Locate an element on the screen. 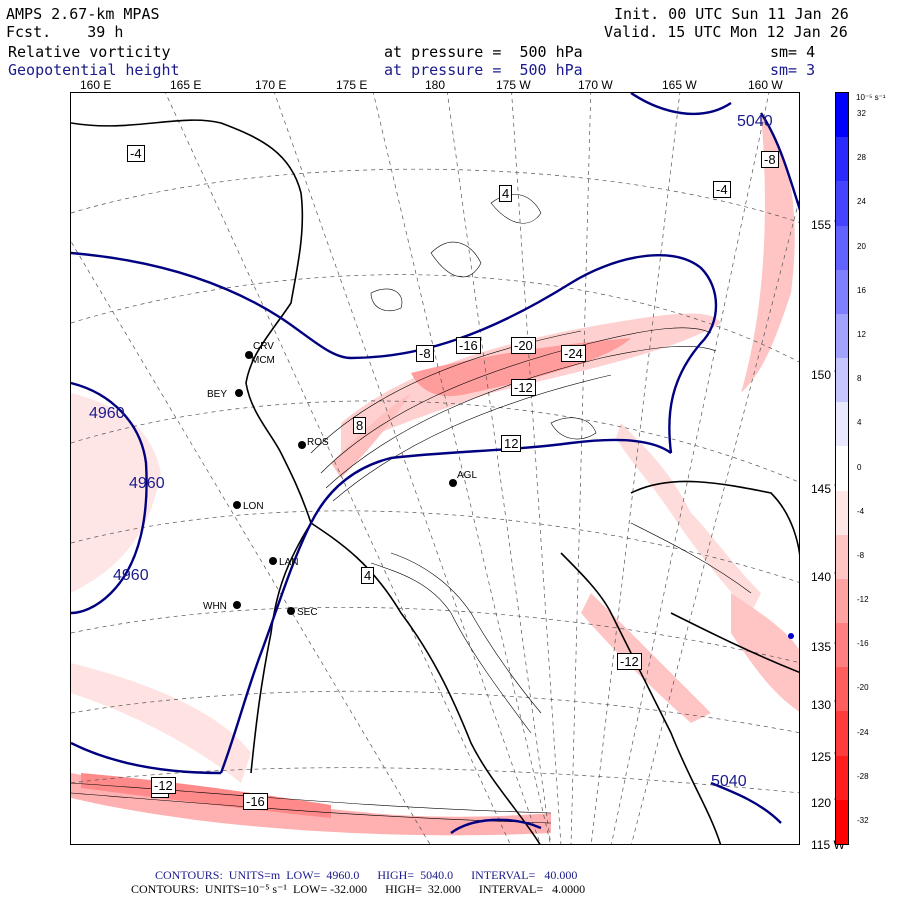 This screenshot has height=900, width=900. field1-smoothing: sm= 4 is located at coordinates (793, 52).